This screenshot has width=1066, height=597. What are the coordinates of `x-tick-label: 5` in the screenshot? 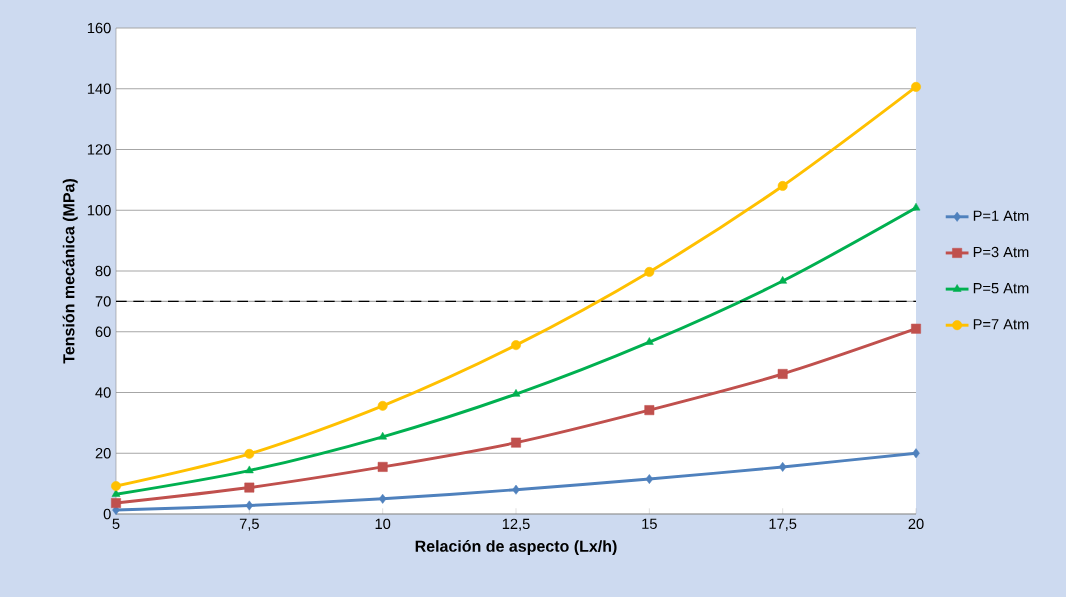 It's located at (116, 523).